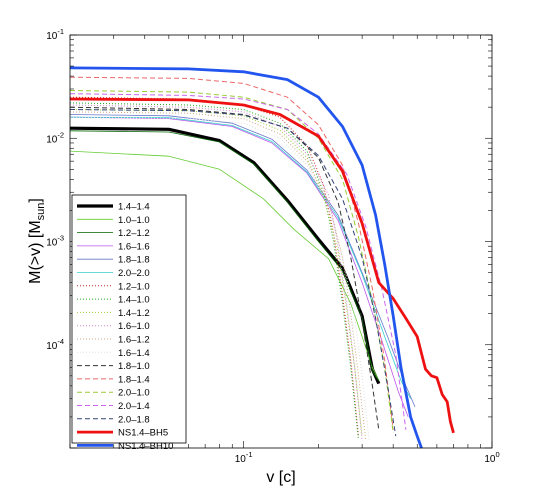  I want to click on legend-label: 1.8–1.4, so click(134, 379).